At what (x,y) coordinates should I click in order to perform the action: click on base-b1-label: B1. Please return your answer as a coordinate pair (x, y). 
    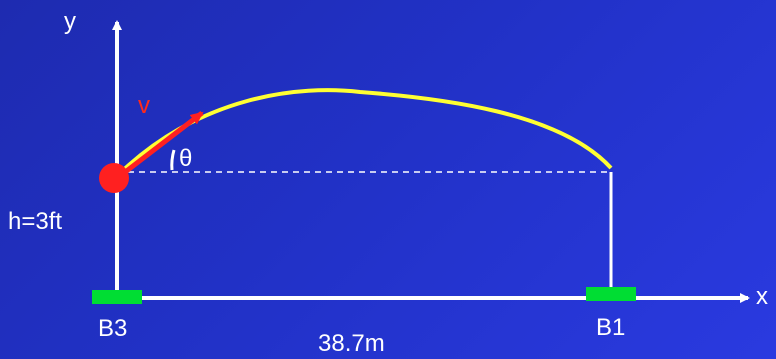
    Looking at the image, I should click on (611, 327).